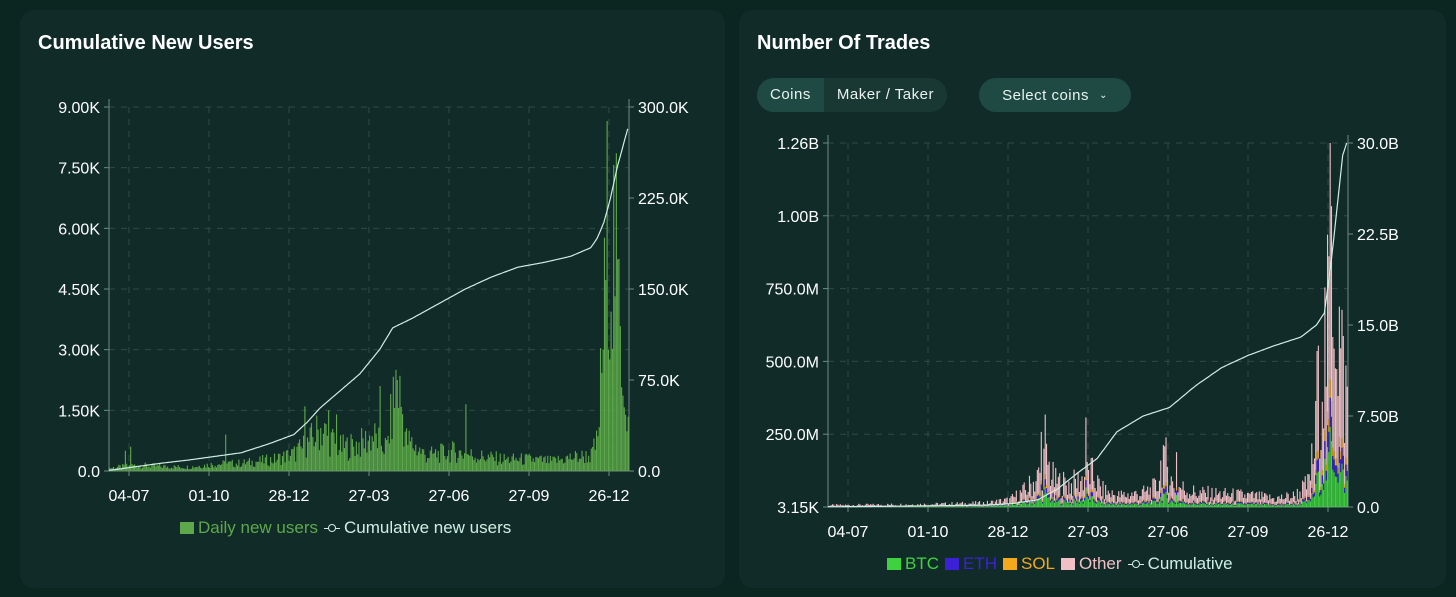 The height and width of the screenshot is (597, 1456). Describe the element at coordinates (417, 528) in the screenshot. I see `legend-item-cumulative-new-users: Cumulative new users` at that location.